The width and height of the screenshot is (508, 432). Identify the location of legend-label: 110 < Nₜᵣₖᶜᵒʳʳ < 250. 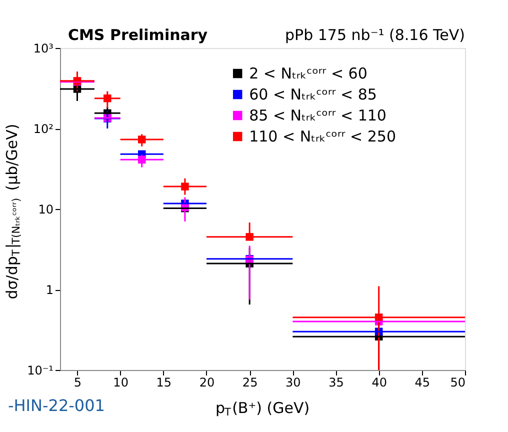
(322, 137).